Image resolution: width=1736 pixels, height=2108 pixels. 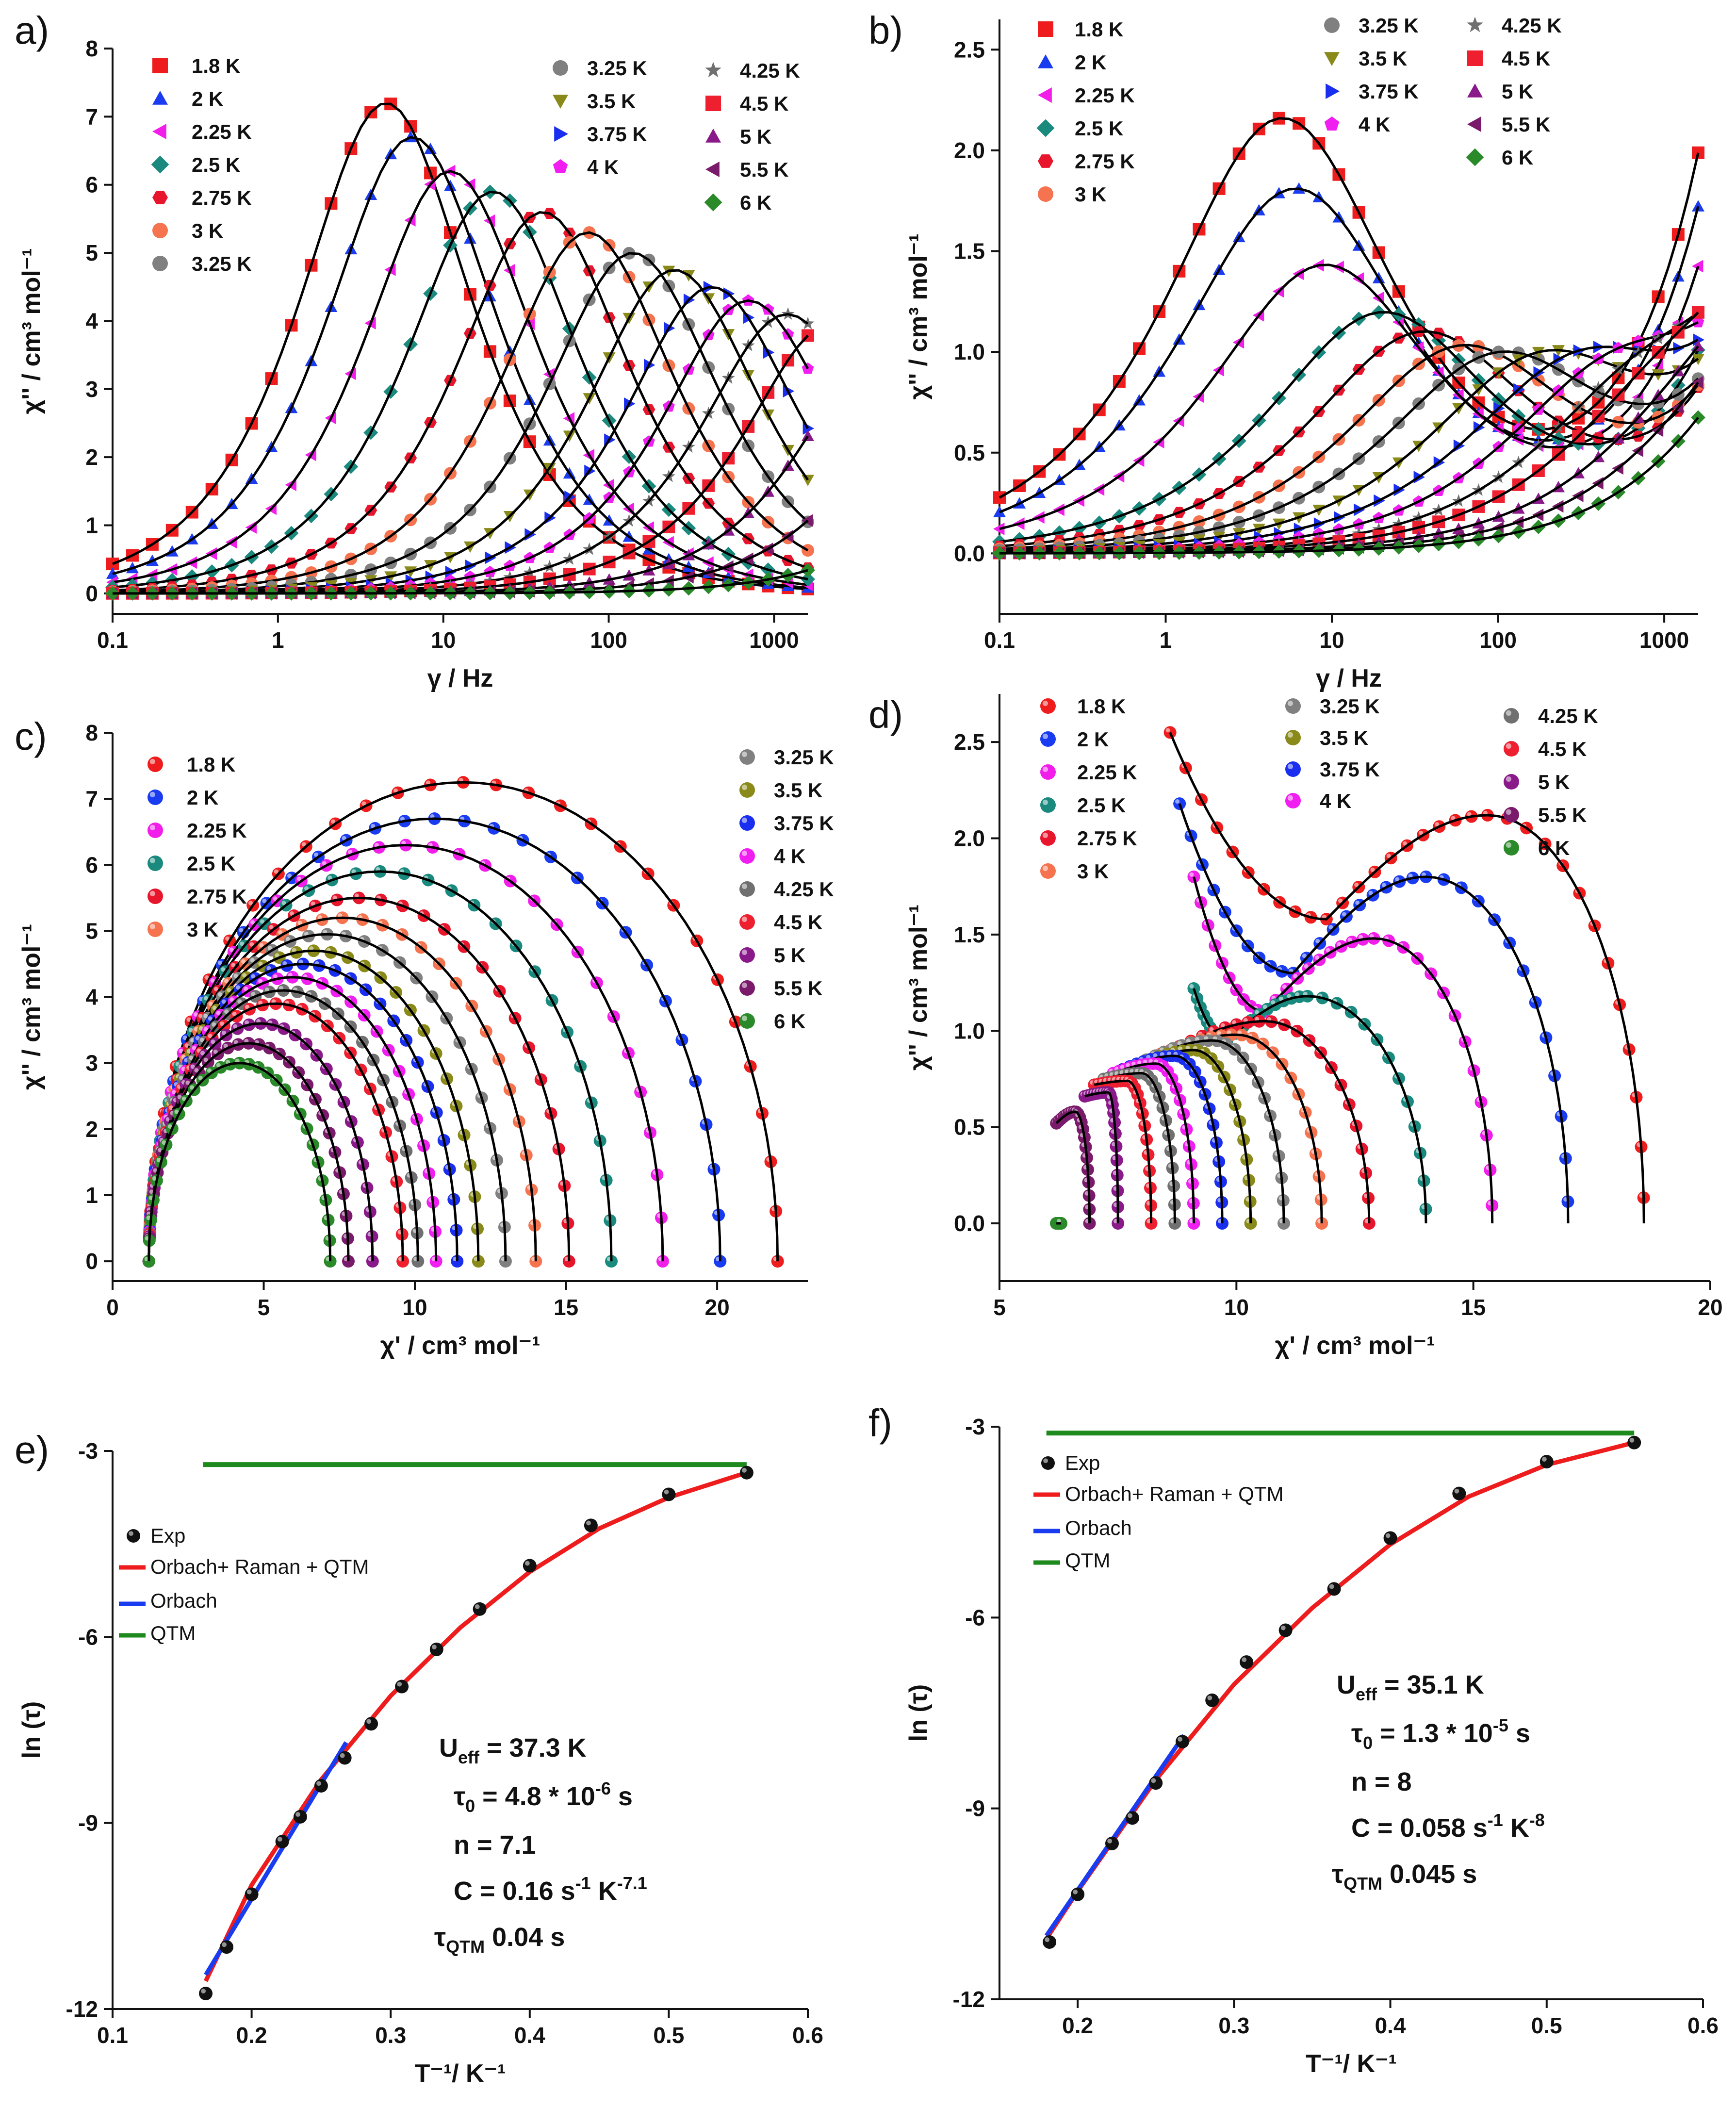 I want to click on tau0-annotation: τ0 = 1.3 * 10-5 s, so click(x=1440, y=1734).